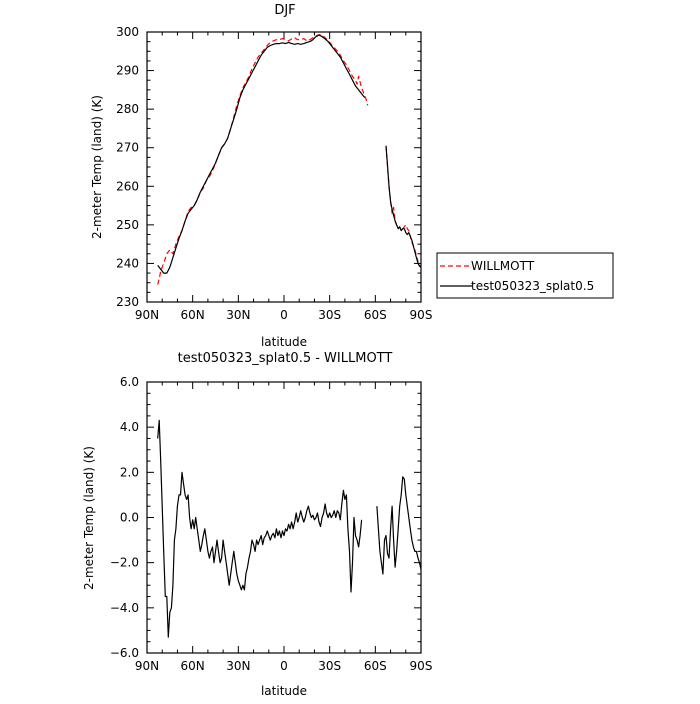 This screenshot has height=704, width=700. Describe the element at coordinates (129, 472) in the screenshot. I see `bottom-y-tick-label: 2.0` at that location.